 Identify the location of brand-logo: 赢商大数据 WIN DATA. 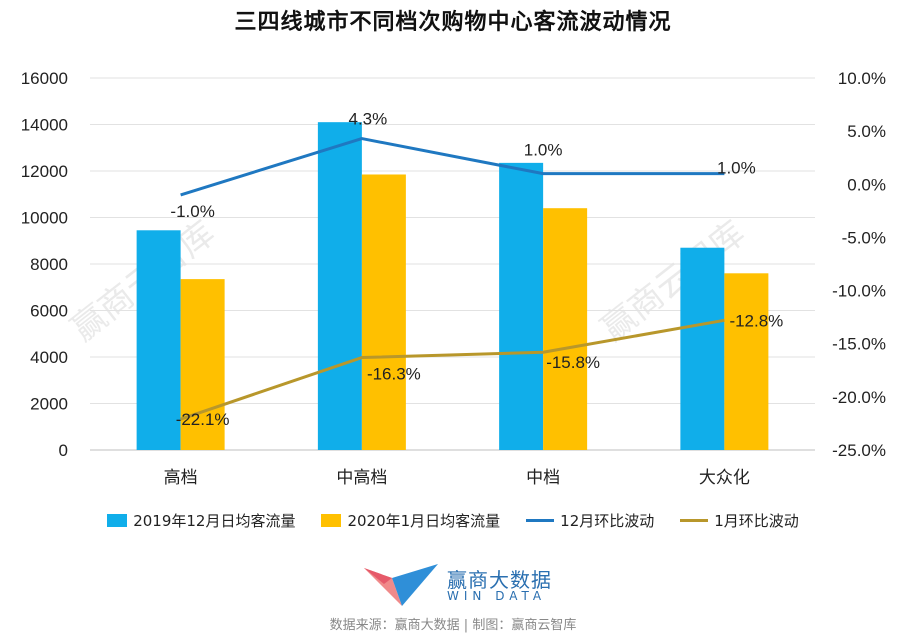
(462, 585).